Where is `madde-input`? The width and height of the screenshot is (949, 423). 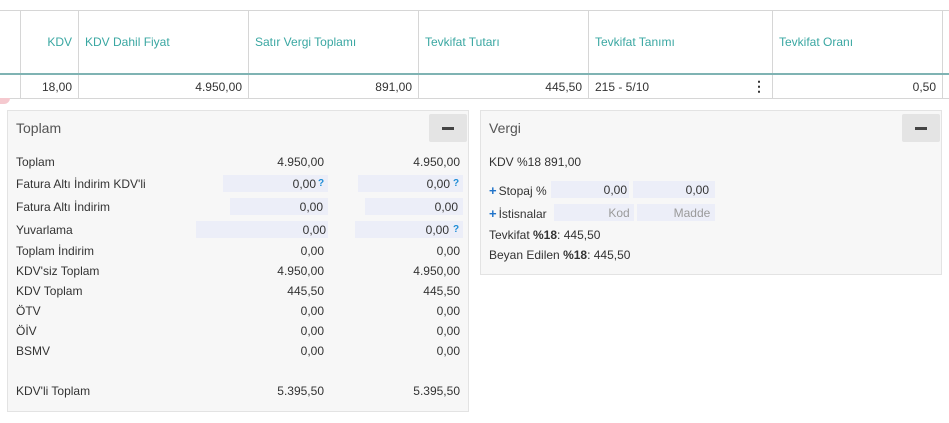
madde-input is located at coordinates (676, 212).